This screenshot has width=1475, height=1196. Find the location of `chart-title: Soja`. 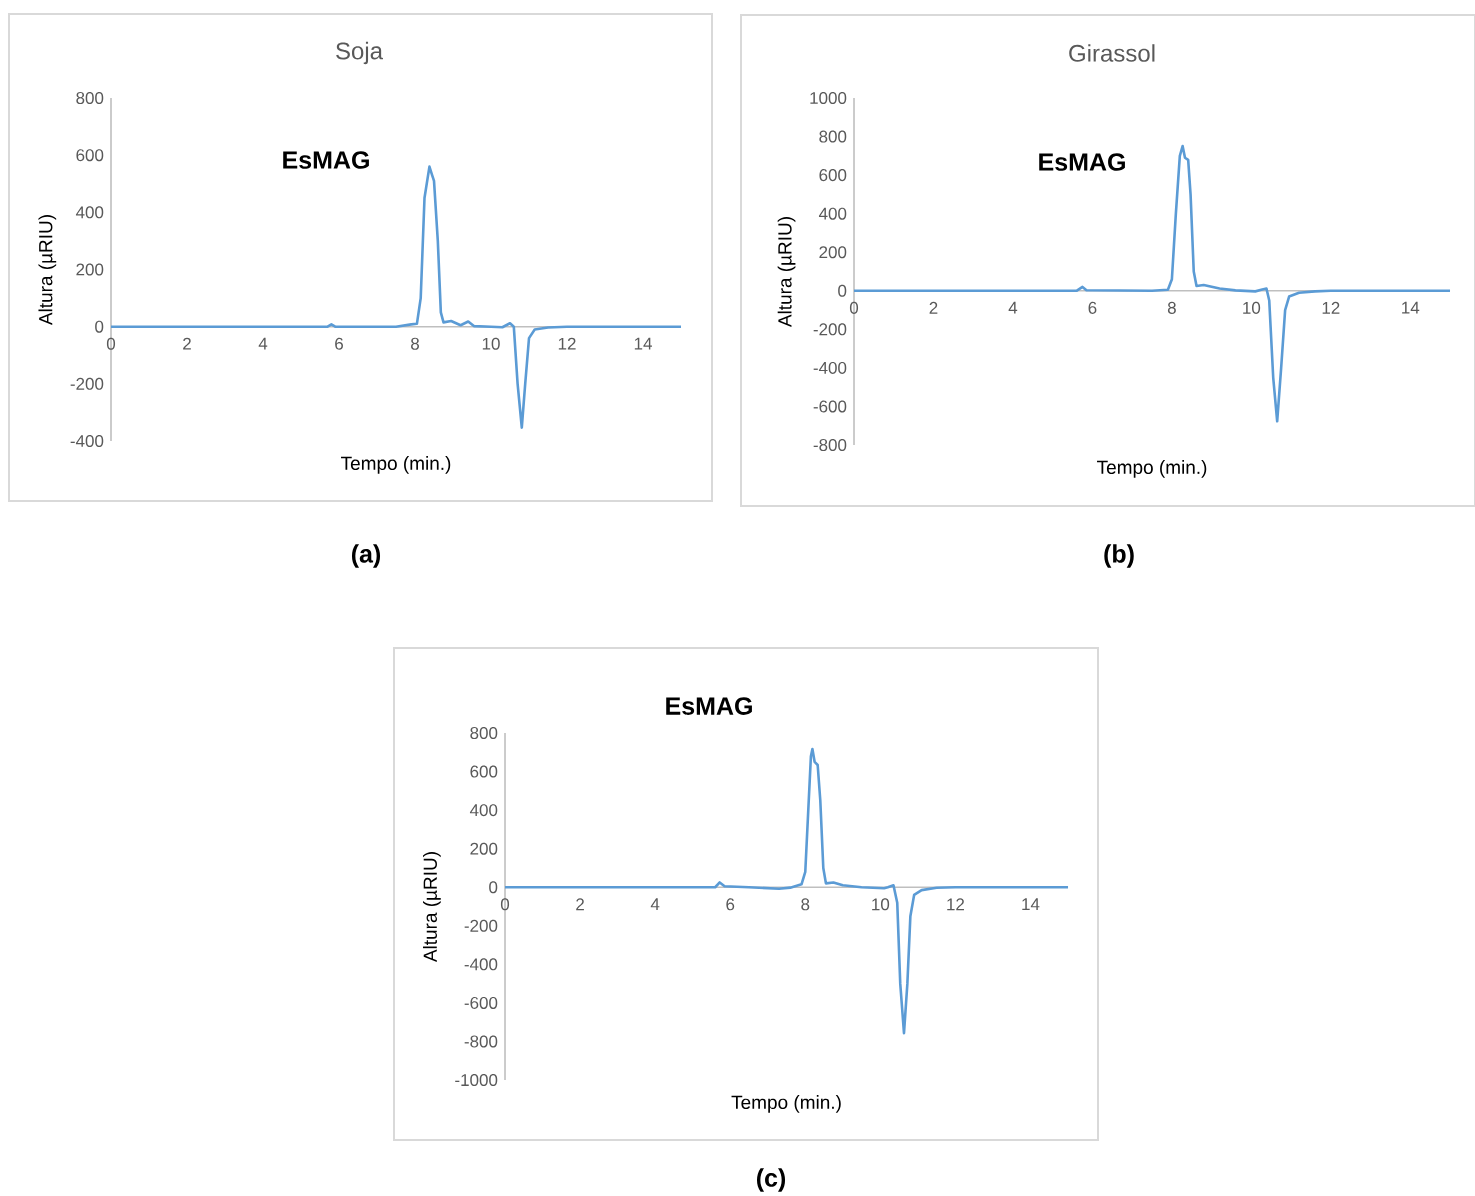

chart-title: Soja is located at coordinates (359, 53).